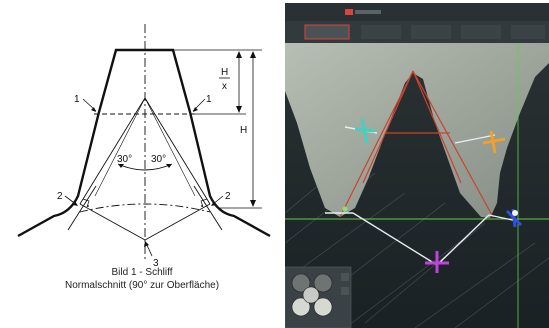 This screenshot has height=328, width=549. I want to click on camera-icon, so click(345, 277).